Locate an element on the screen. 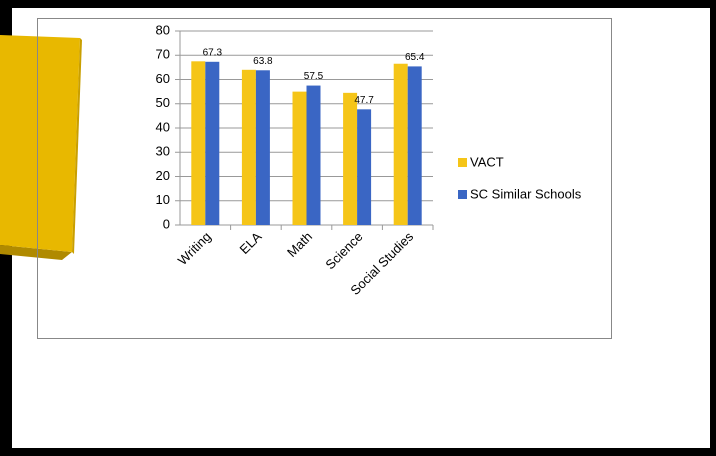 This screenshot has height=456, width=716. y-tick-label: 80 is located at coordinates (163, 29).